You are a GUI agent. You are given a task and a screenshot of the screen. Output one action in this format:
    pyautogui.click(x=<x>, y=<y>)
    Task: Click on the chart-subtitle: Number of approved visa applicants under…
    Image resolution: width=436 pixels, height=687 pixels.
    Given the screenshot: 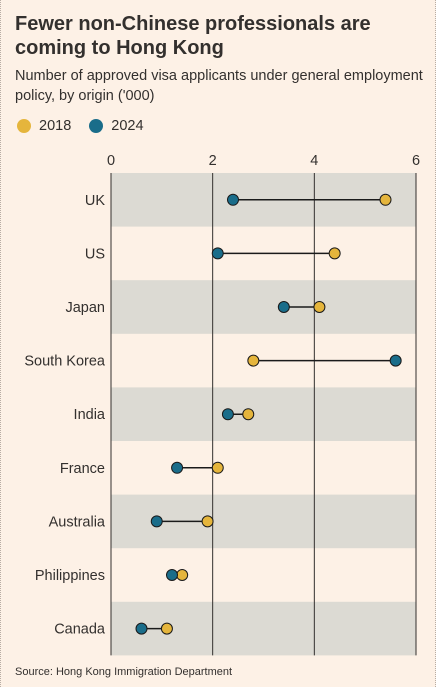 What is the action you would take?
    pyautogui.click(x=219, y=86)
    